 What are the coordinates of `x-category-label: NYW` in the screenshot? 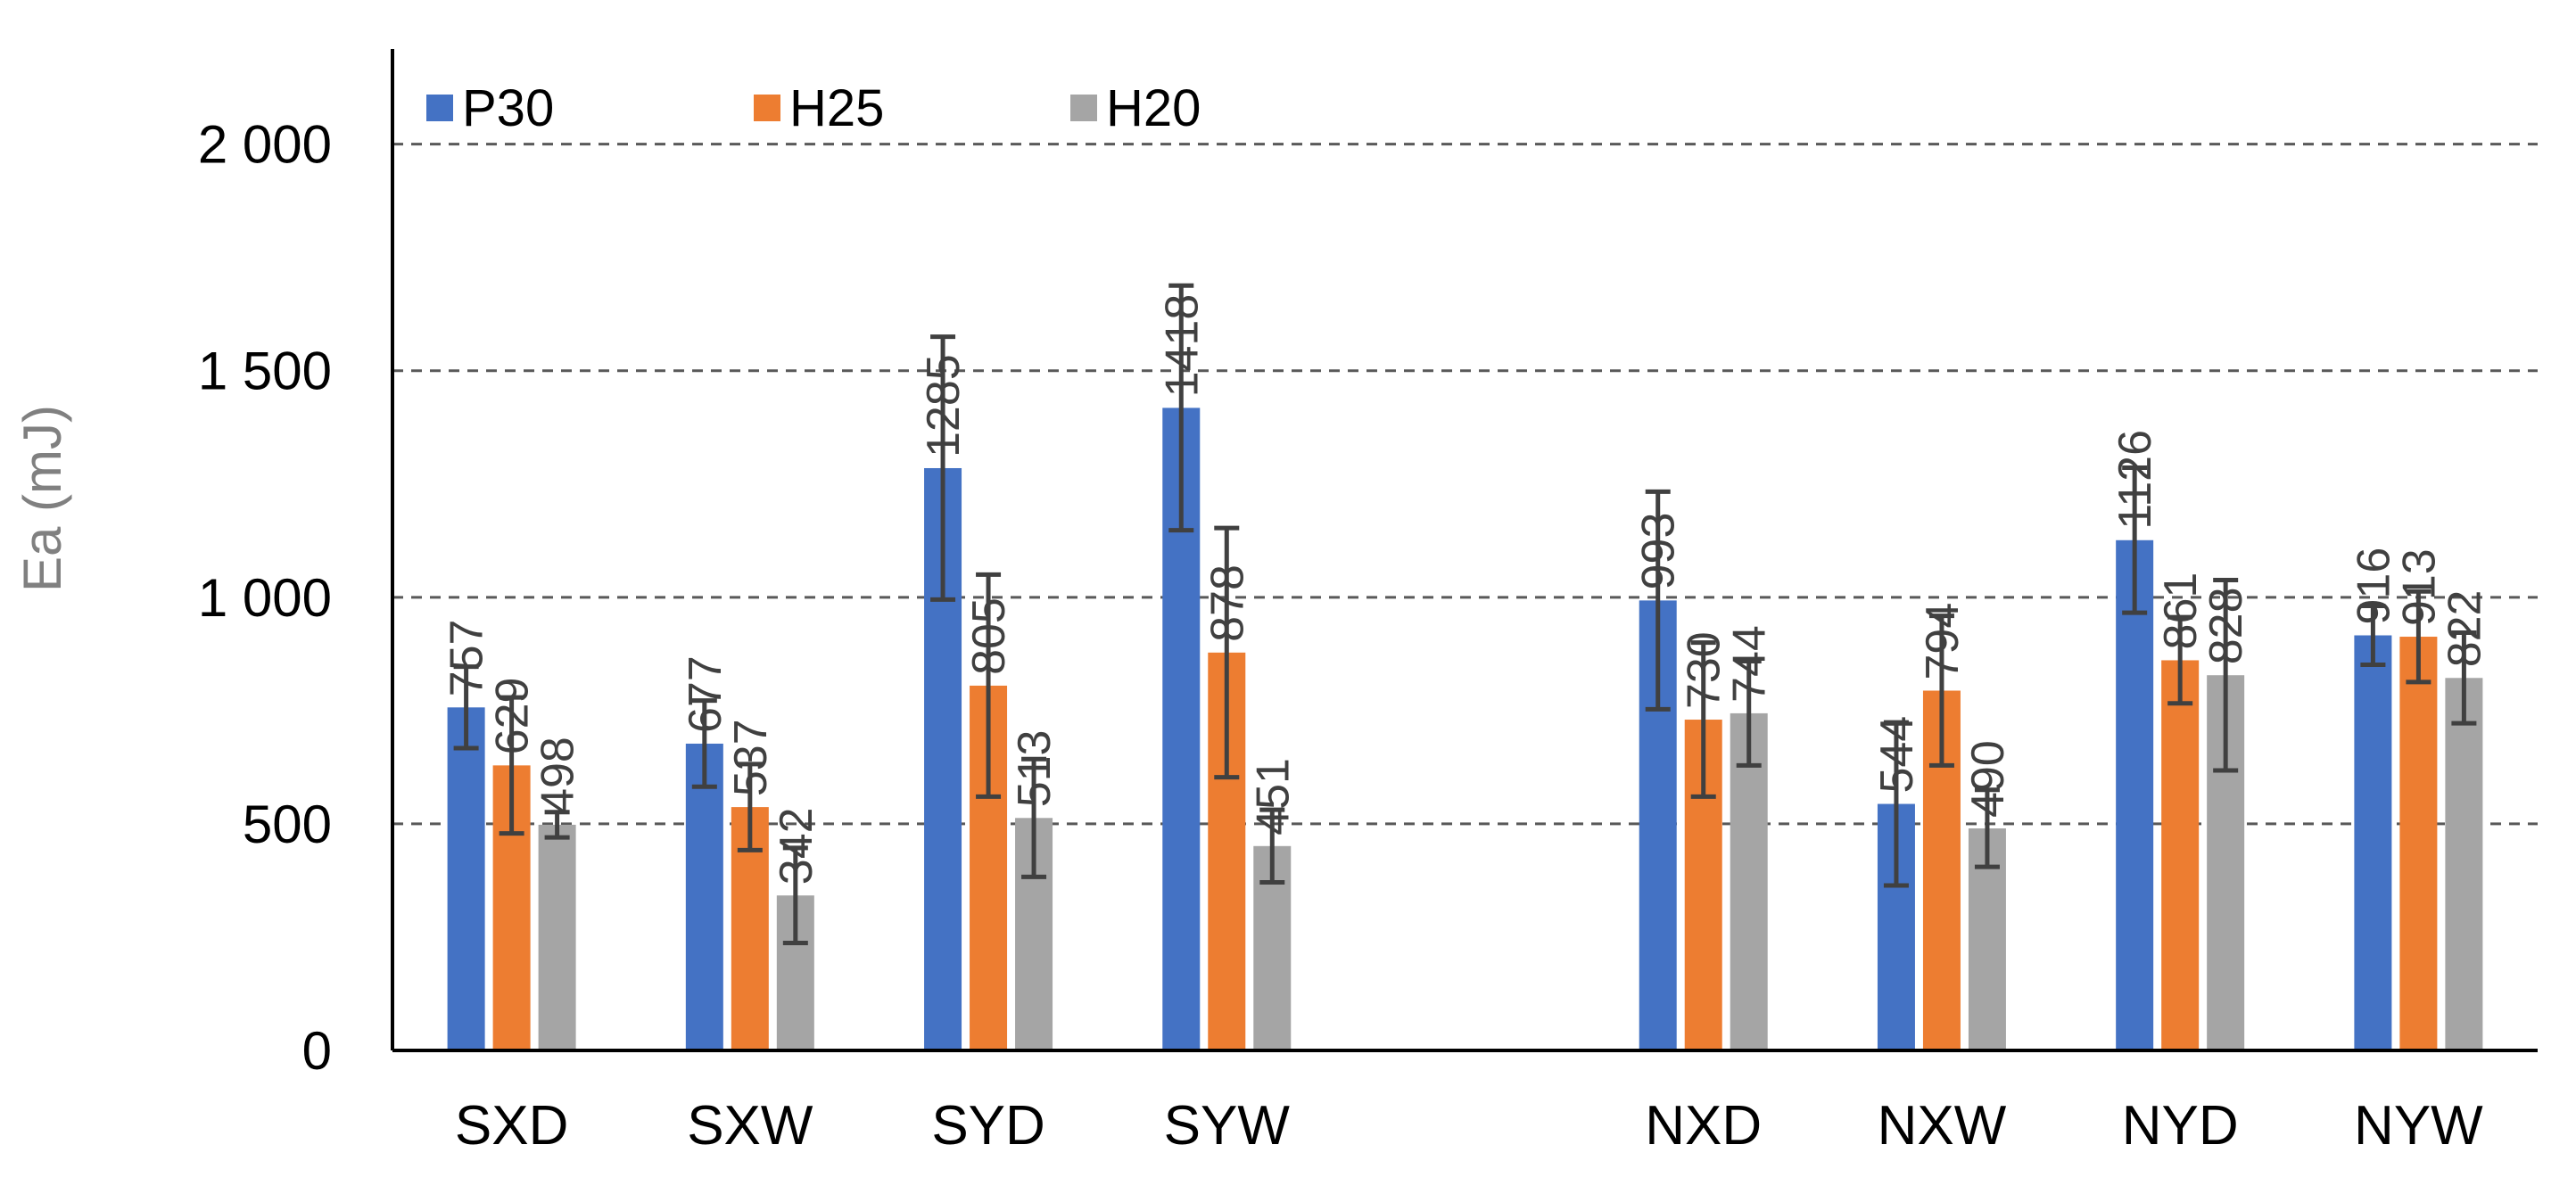 It's located at (2419, 1126).